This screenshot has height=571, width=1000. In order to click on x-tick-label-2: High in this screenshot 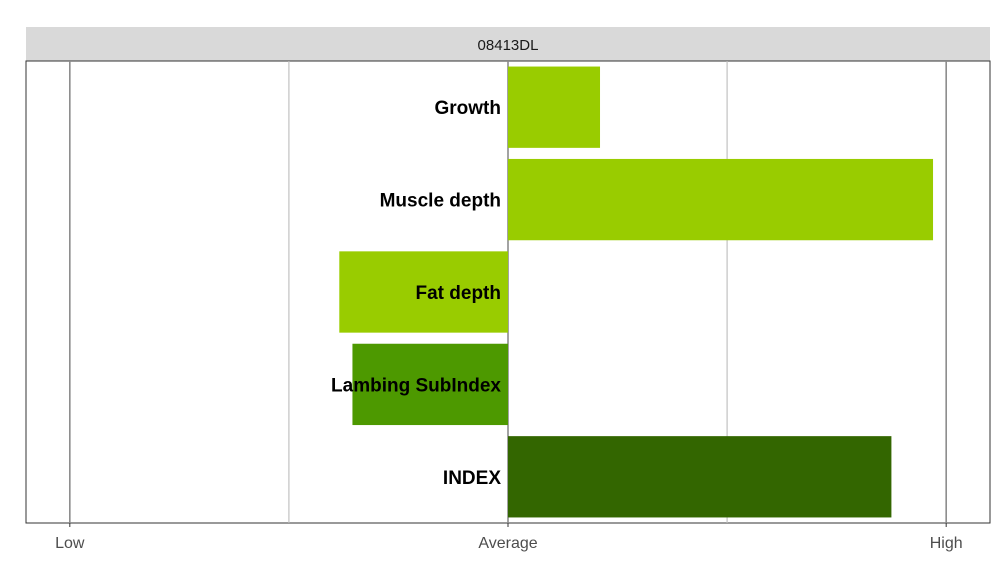, I will do `click(946, 543)`.